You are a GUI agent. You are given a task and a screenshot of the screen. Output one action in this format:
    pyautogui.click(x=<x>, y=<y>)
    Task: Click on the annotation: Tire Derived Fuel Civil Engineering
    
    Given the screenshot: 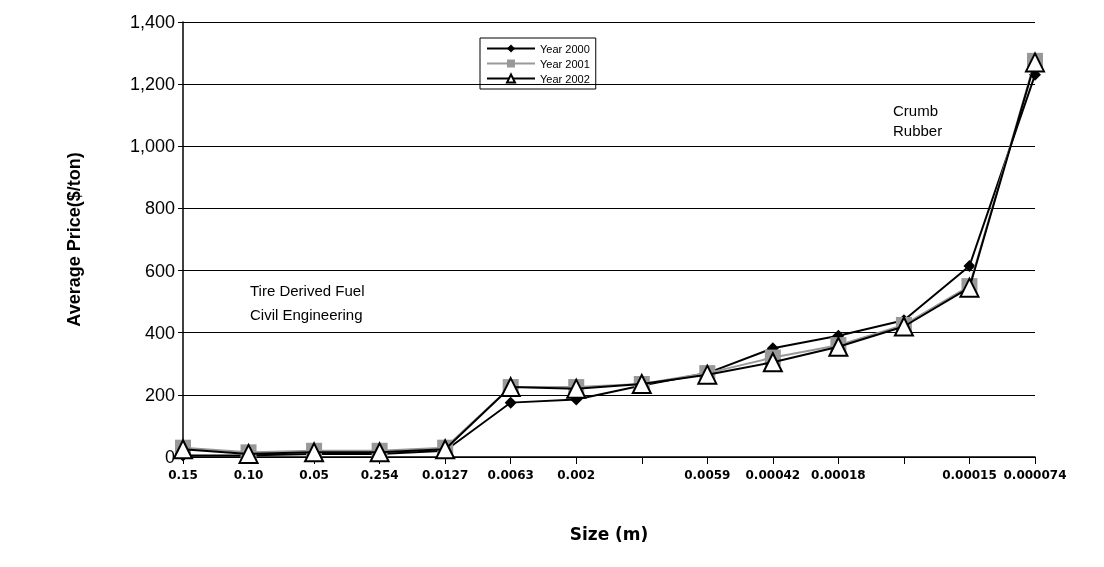 What is the action you would take?
    pyautogui.click(x=307, y=302)
    